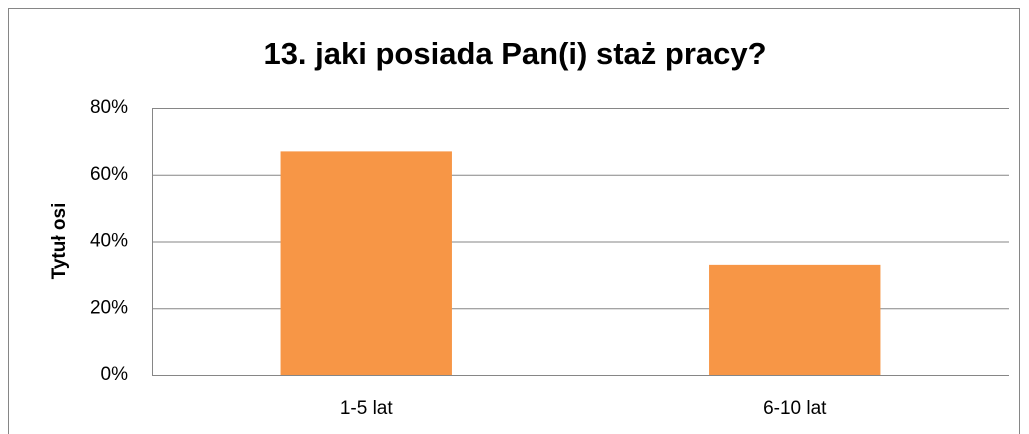 This screenshot has height=434, width=1029. What do you see at coordinates (59, 241) in the screenshot?
I see `y-axis-title: Tytuł osi` at bounding box center [59, 241].